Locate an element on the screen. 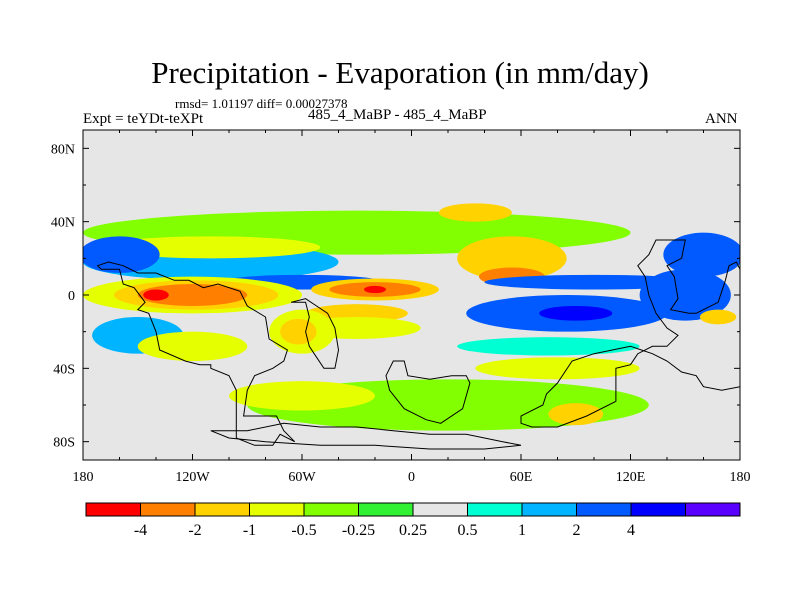  region-east-pacific-yellow is located at coordinates (718, 317).